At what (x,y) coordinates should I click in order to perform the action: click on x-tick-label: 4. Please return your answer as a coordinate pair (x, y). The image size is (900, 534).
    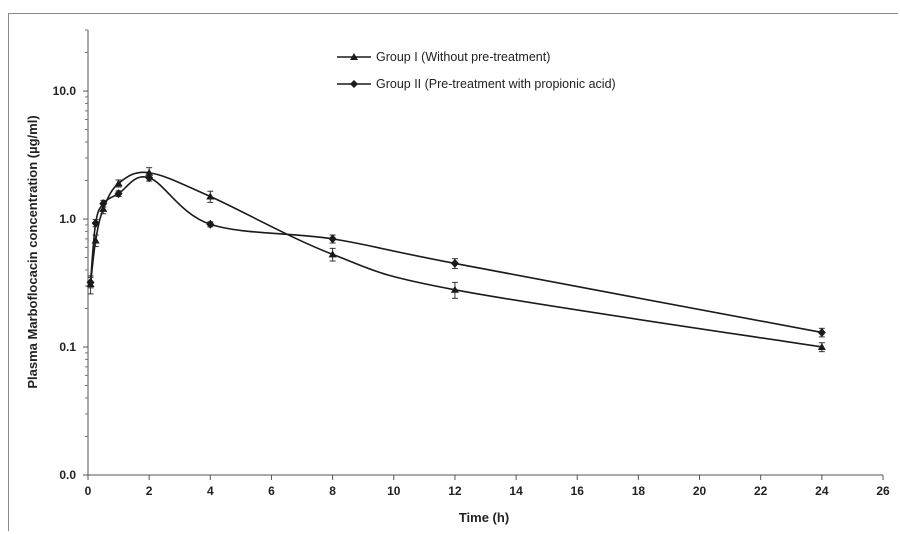
    Looking at the image, I should click on (210, 491).